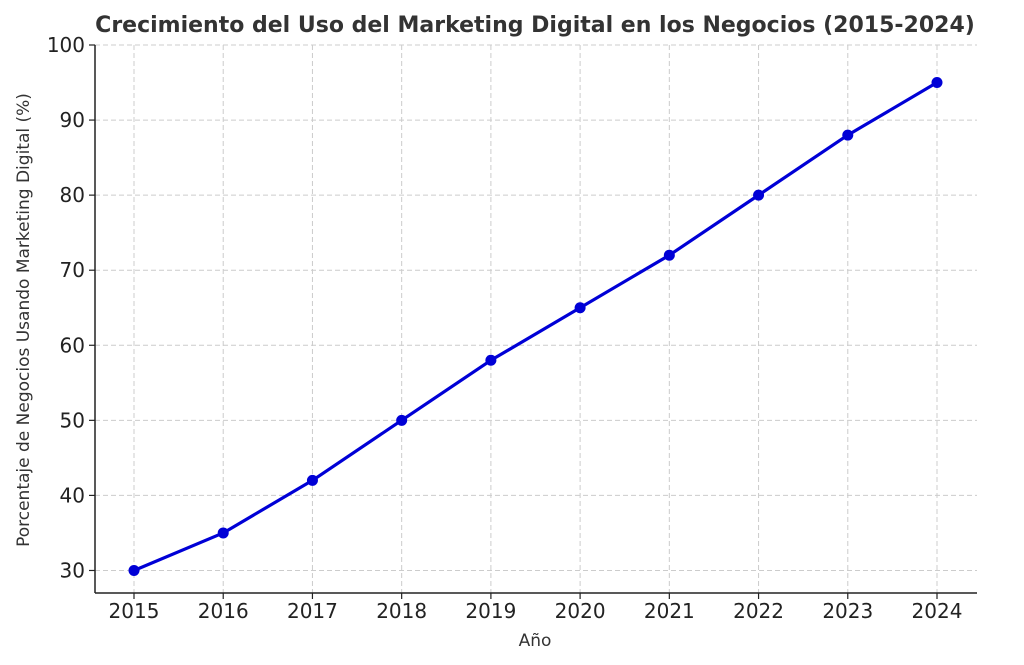 The image size is (1024, 665). Describe the element at coordinates (669, 255) in the screenshot. I see `data-point-2021` at that location.